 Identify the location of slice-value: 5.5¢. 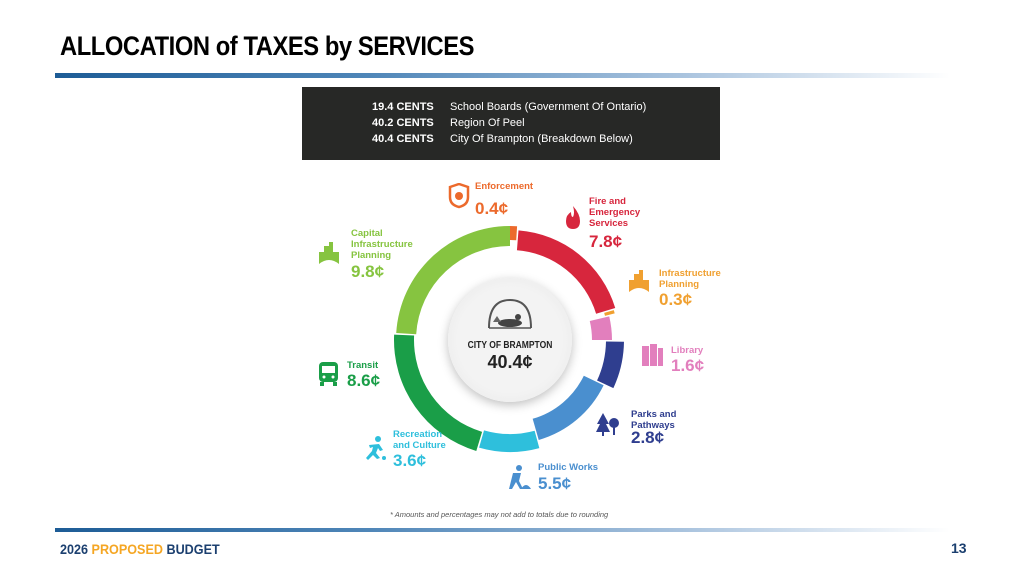
(555, 483).